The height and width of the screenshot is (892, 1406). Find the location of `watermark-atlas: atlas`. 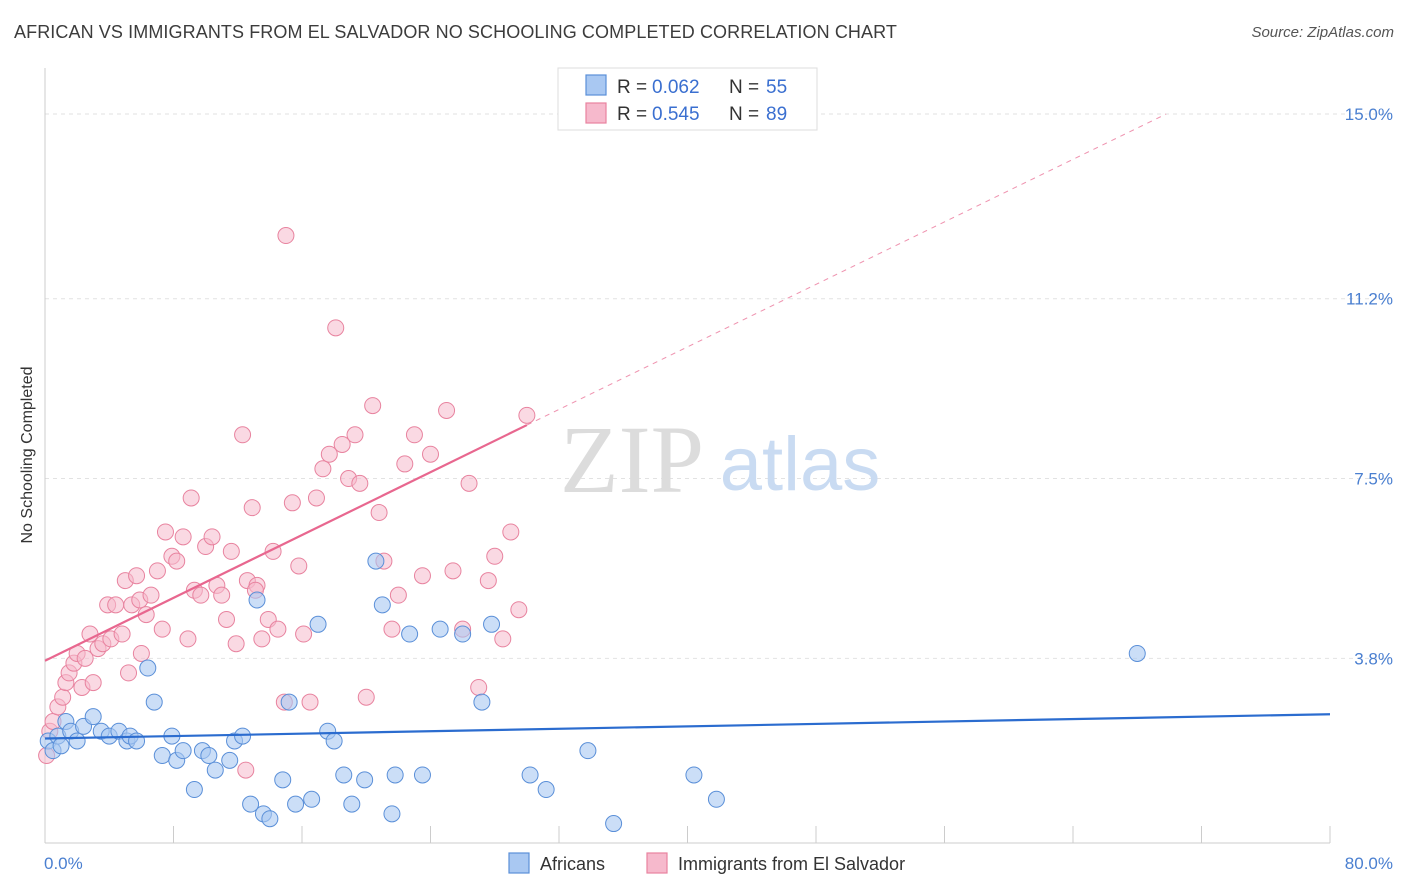

watermark-atlas: atlas is located at coordinates (800, 464).